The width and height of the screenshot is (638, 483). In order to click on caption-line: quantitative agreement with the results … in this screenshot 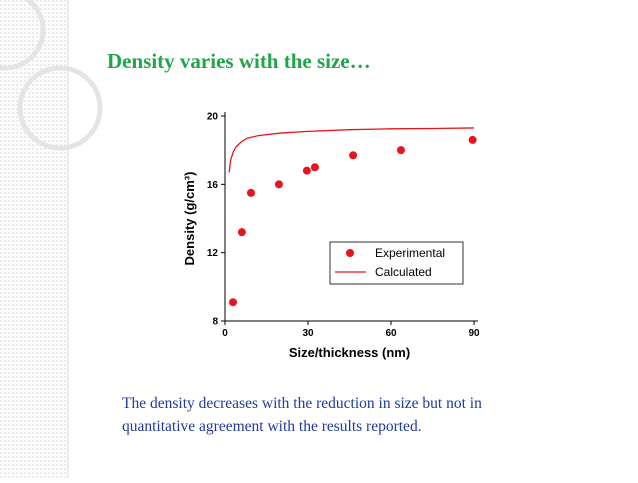, I will do `click(272, 426)`.